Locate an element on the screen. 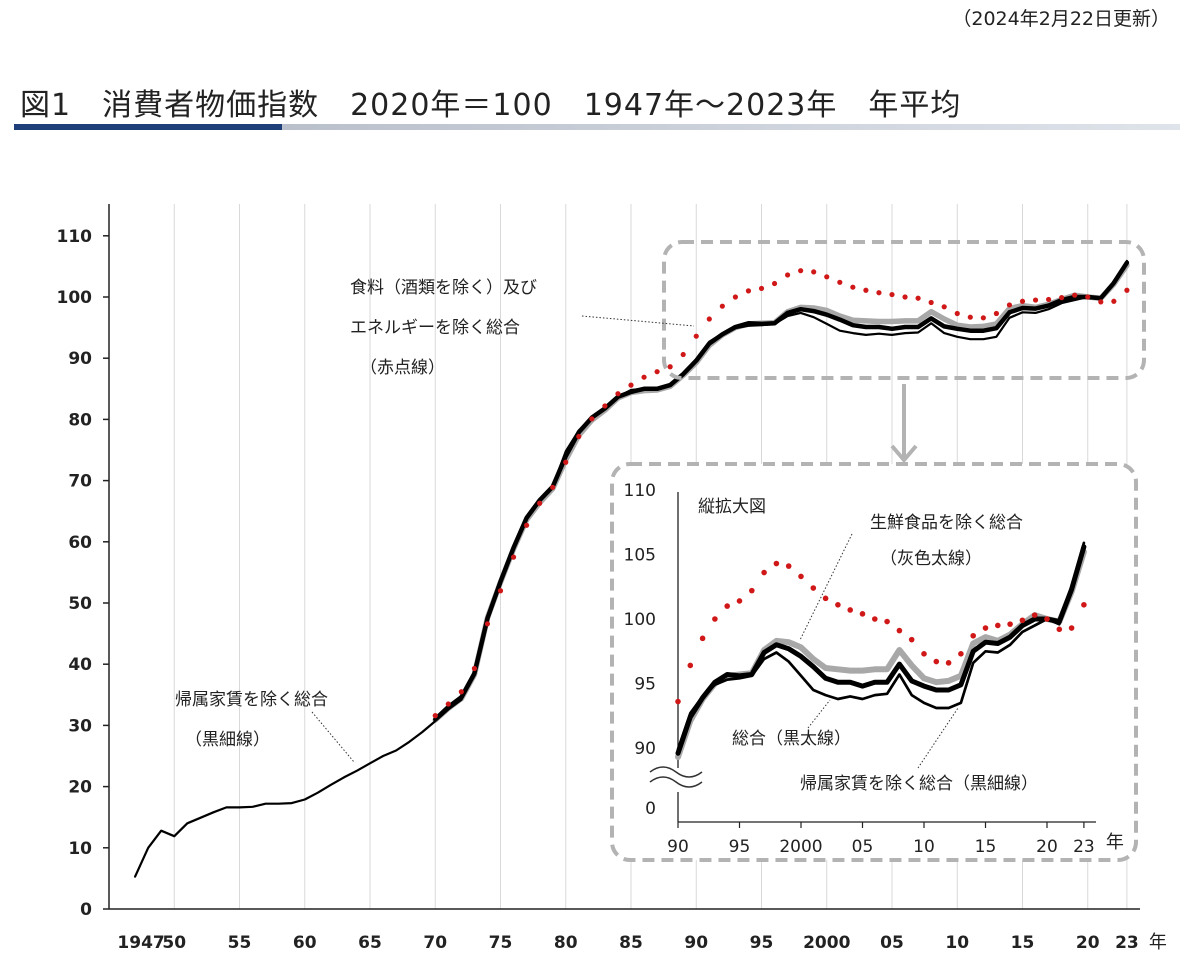  main-x-tick-label-2: 55 is located at coordinates (240, 943).